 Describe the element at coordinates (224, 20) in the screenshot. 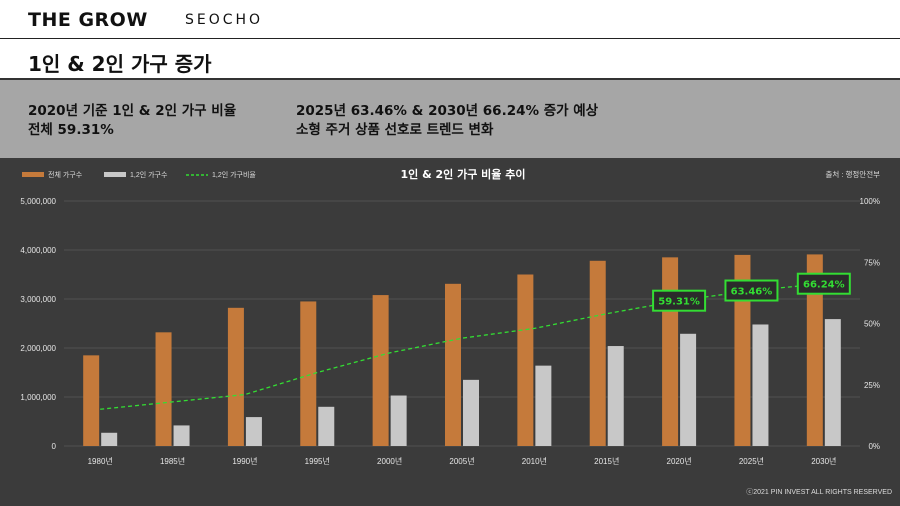

I see `brand-sub: SEOCHO` at that location.